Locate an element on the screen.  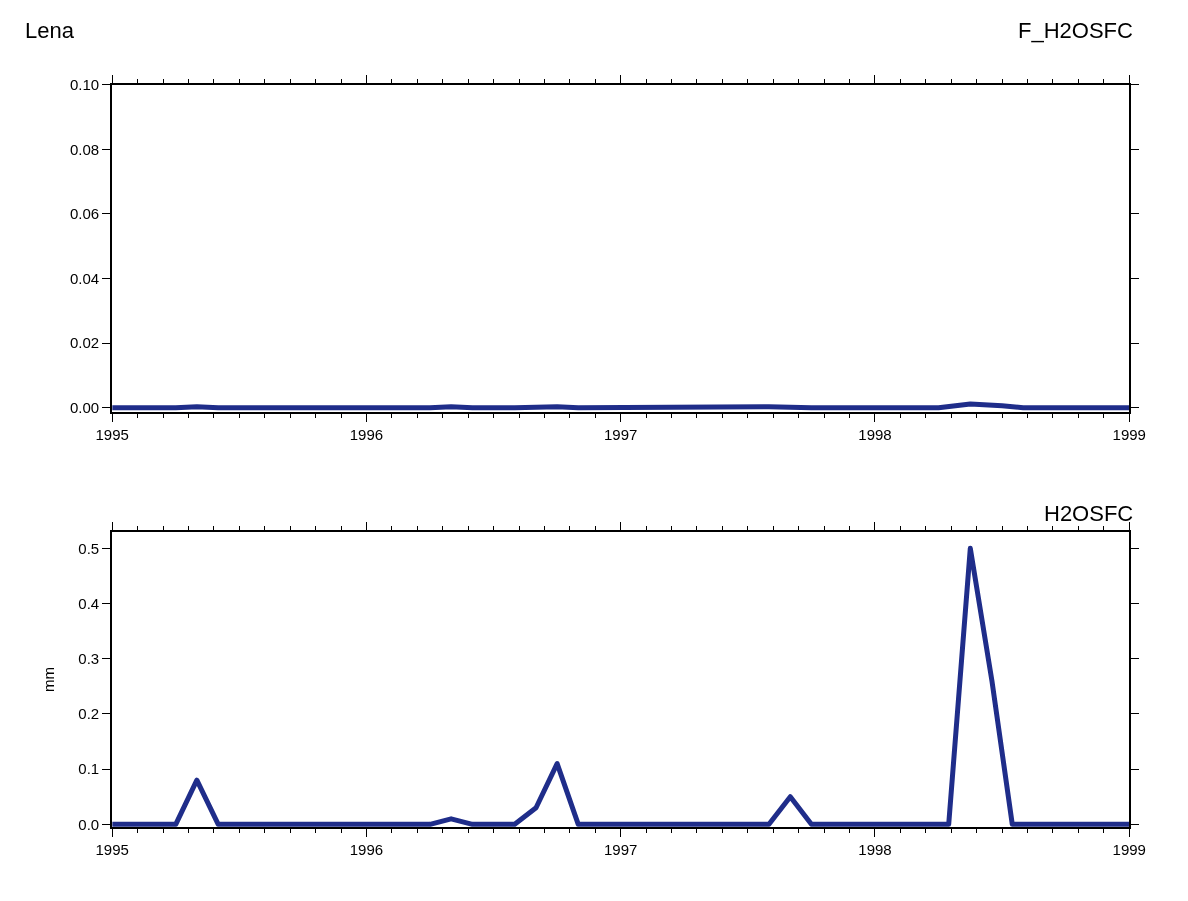
chart-title: H2OSFC is located at coordinates (1089, 513).